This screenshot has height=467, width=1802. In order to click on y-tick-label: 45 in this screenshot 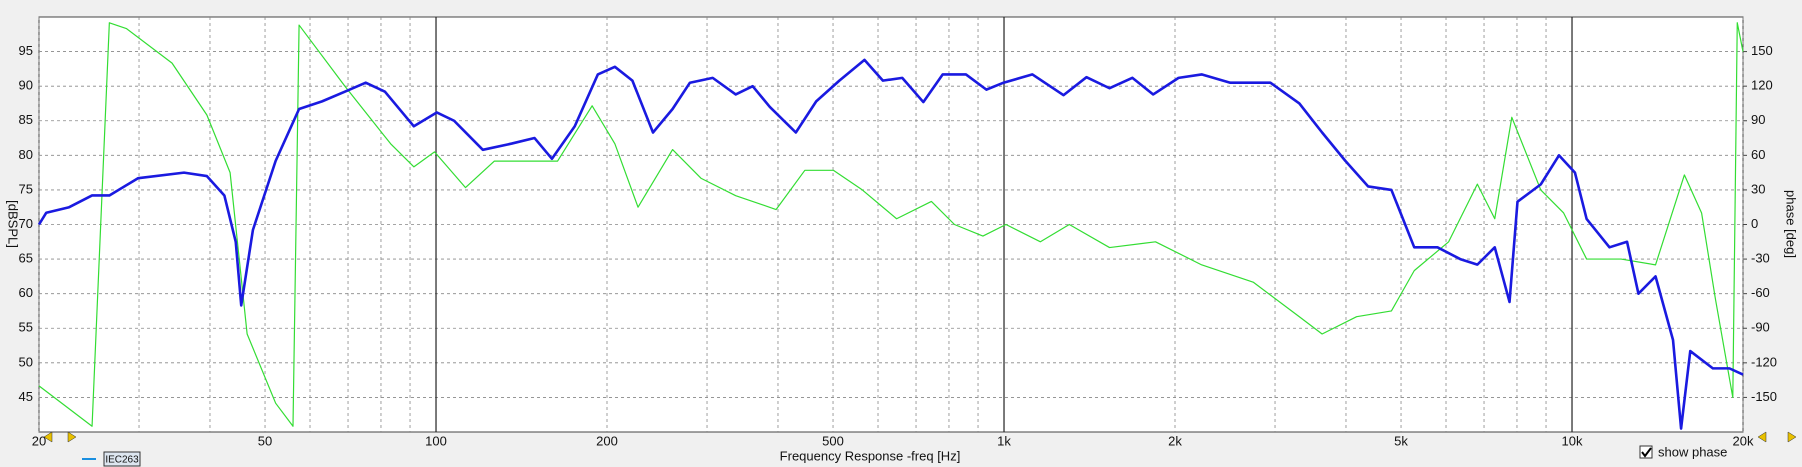, I will do `click(26, 396)`.